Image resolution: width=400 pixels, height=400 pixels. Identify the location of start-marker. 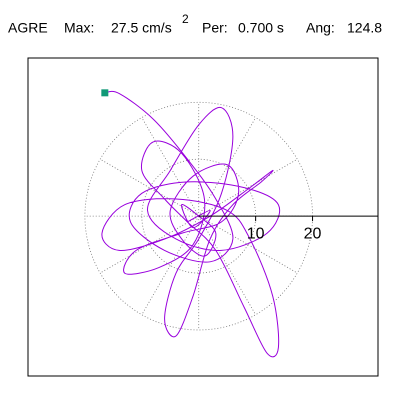
(105, 93).